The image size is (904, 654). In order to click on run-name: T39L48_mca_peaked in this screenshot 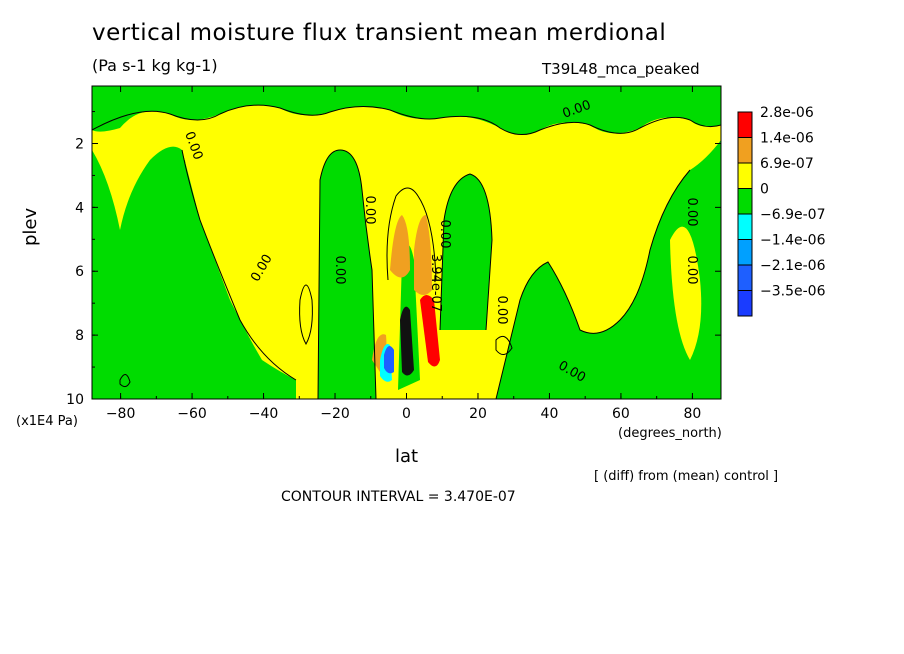, I will do `click(621, 69)`.